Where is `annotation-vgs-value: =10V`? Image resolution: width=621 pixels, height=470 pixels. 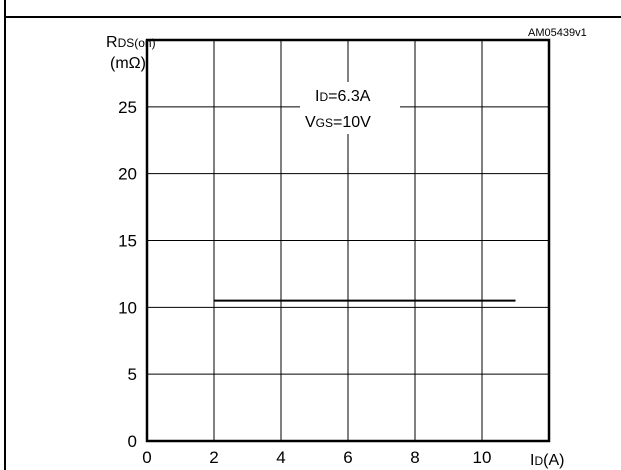 annotation-vgs-value: =10V is located at coordinates (352, 122).